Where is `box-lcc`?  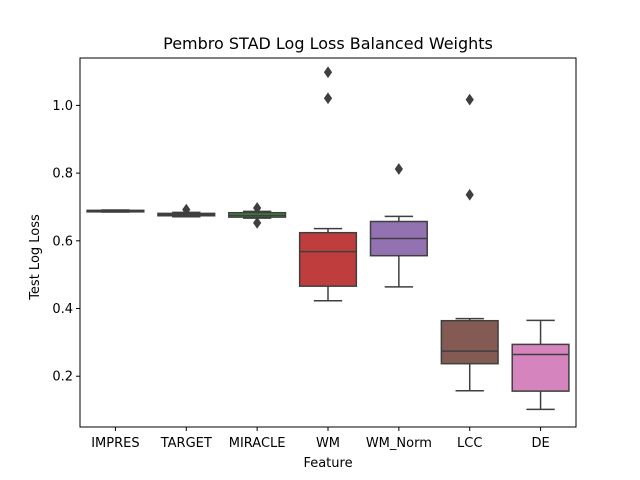
box-lcc is located at coordinates (469, 342).